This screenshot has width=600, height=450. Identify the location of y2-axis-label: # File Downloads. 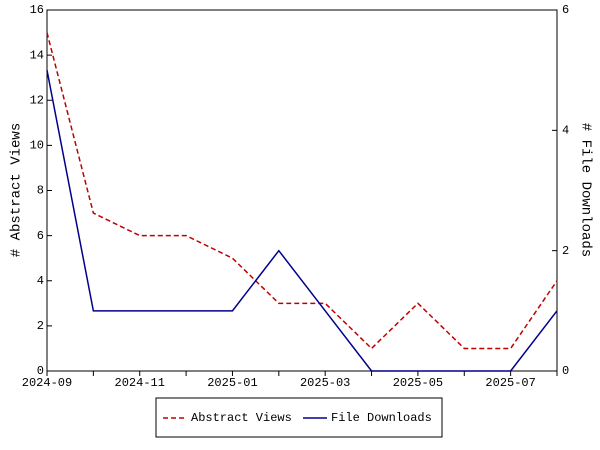
(585, 190).